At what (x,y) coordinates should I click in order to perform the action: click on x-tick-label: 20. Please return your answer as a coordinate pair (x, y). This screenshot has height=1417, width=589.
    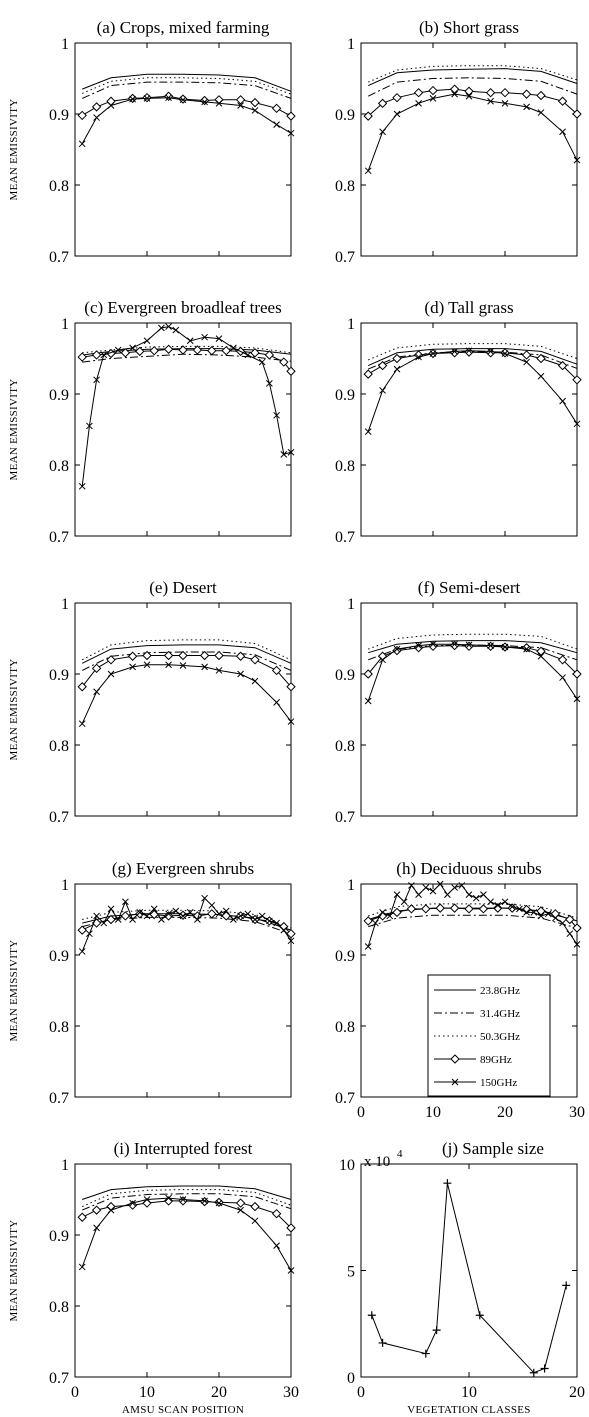
    Looking at the image, I should click on (219, 1392).